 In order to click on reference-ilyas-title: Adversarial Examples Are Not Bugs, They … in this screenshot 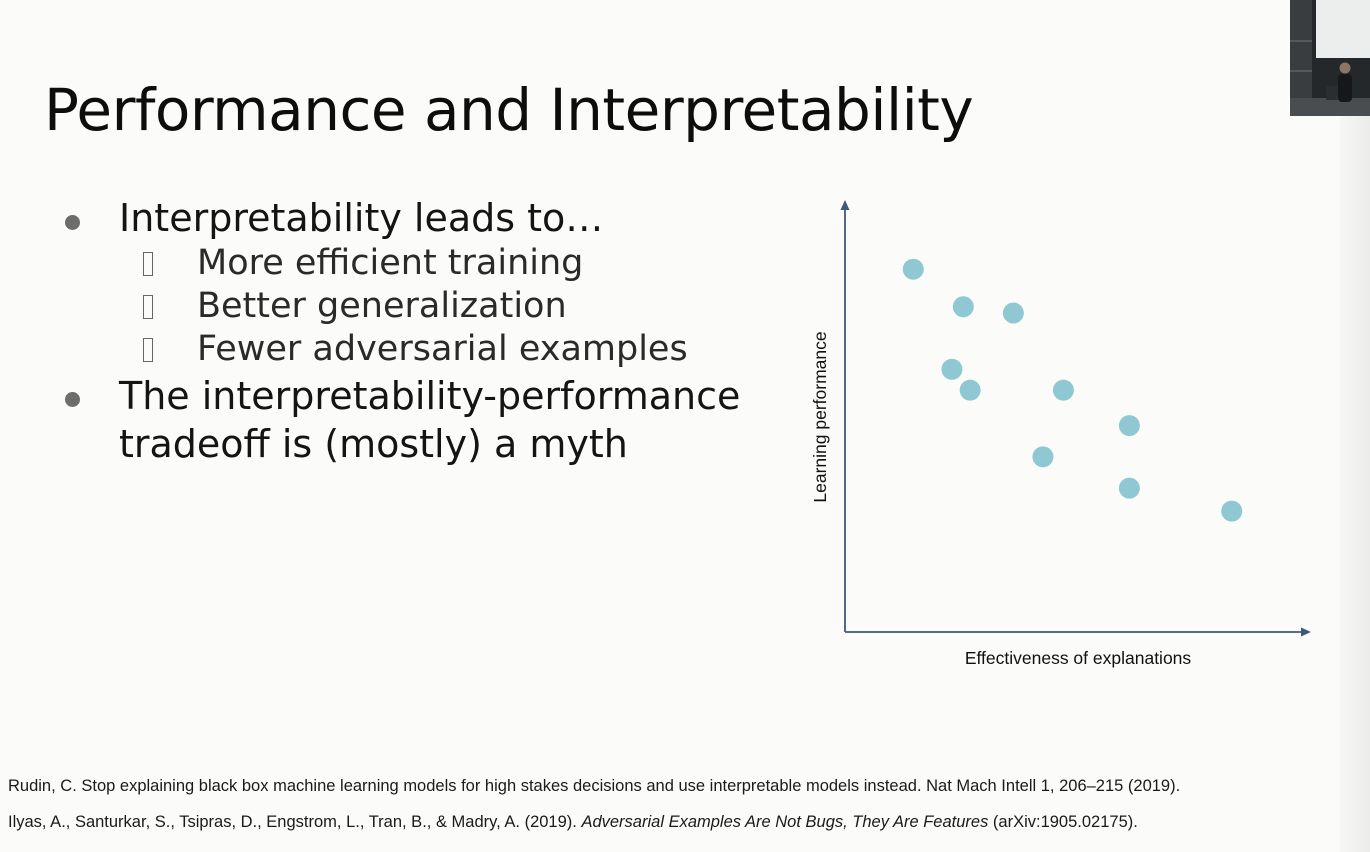, I will do `click(785, 822)`.